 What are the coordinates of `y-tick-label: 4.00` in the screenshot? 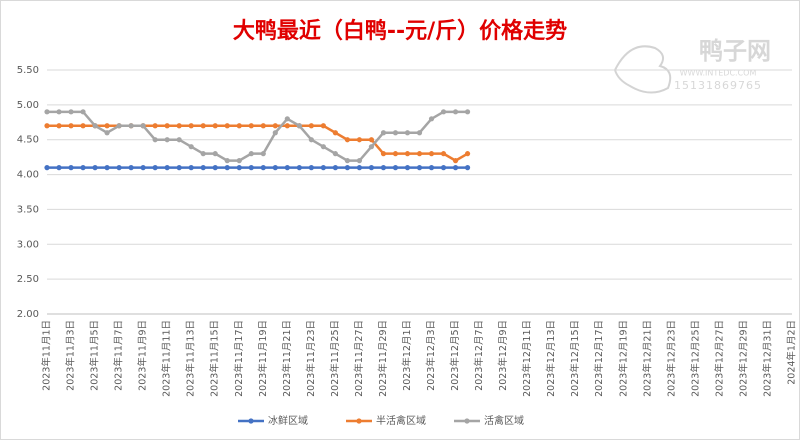 It's located at (28, 175).